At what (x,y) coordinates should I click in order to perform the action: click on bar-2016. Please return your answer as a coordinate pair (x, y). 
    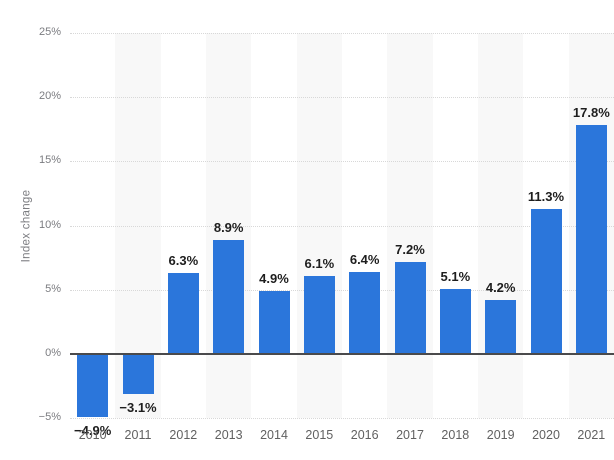
    Looking at the image, I should click on (365, 312).